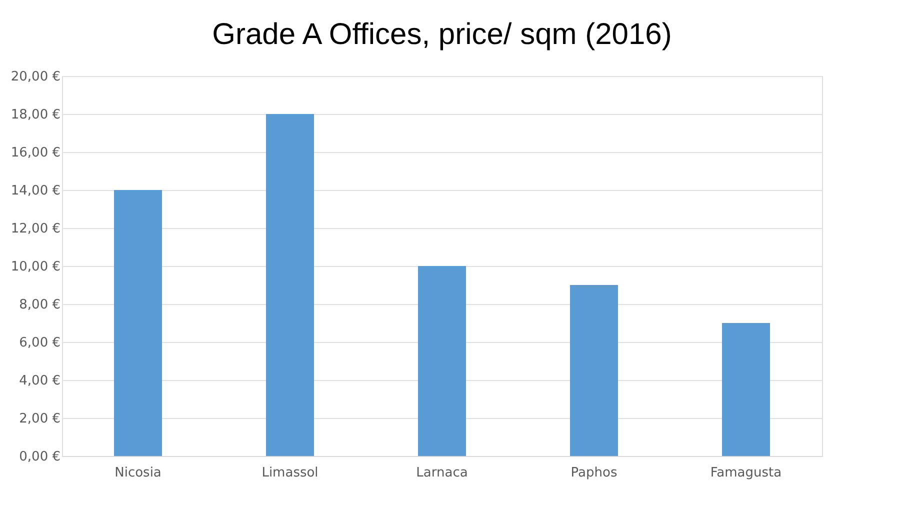 The width and height of the screenshot is (898, 529). I want to click on y-tick-label: 12,00 €, so click(35, 229).